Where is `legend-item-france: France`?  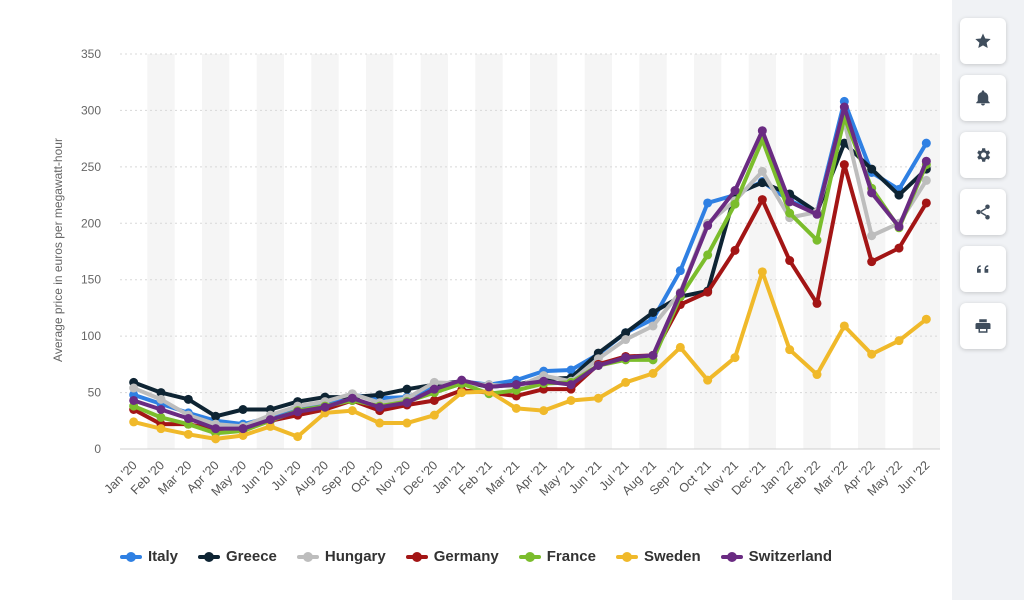
legend-item-france: France is located at coordinates (557, 556).